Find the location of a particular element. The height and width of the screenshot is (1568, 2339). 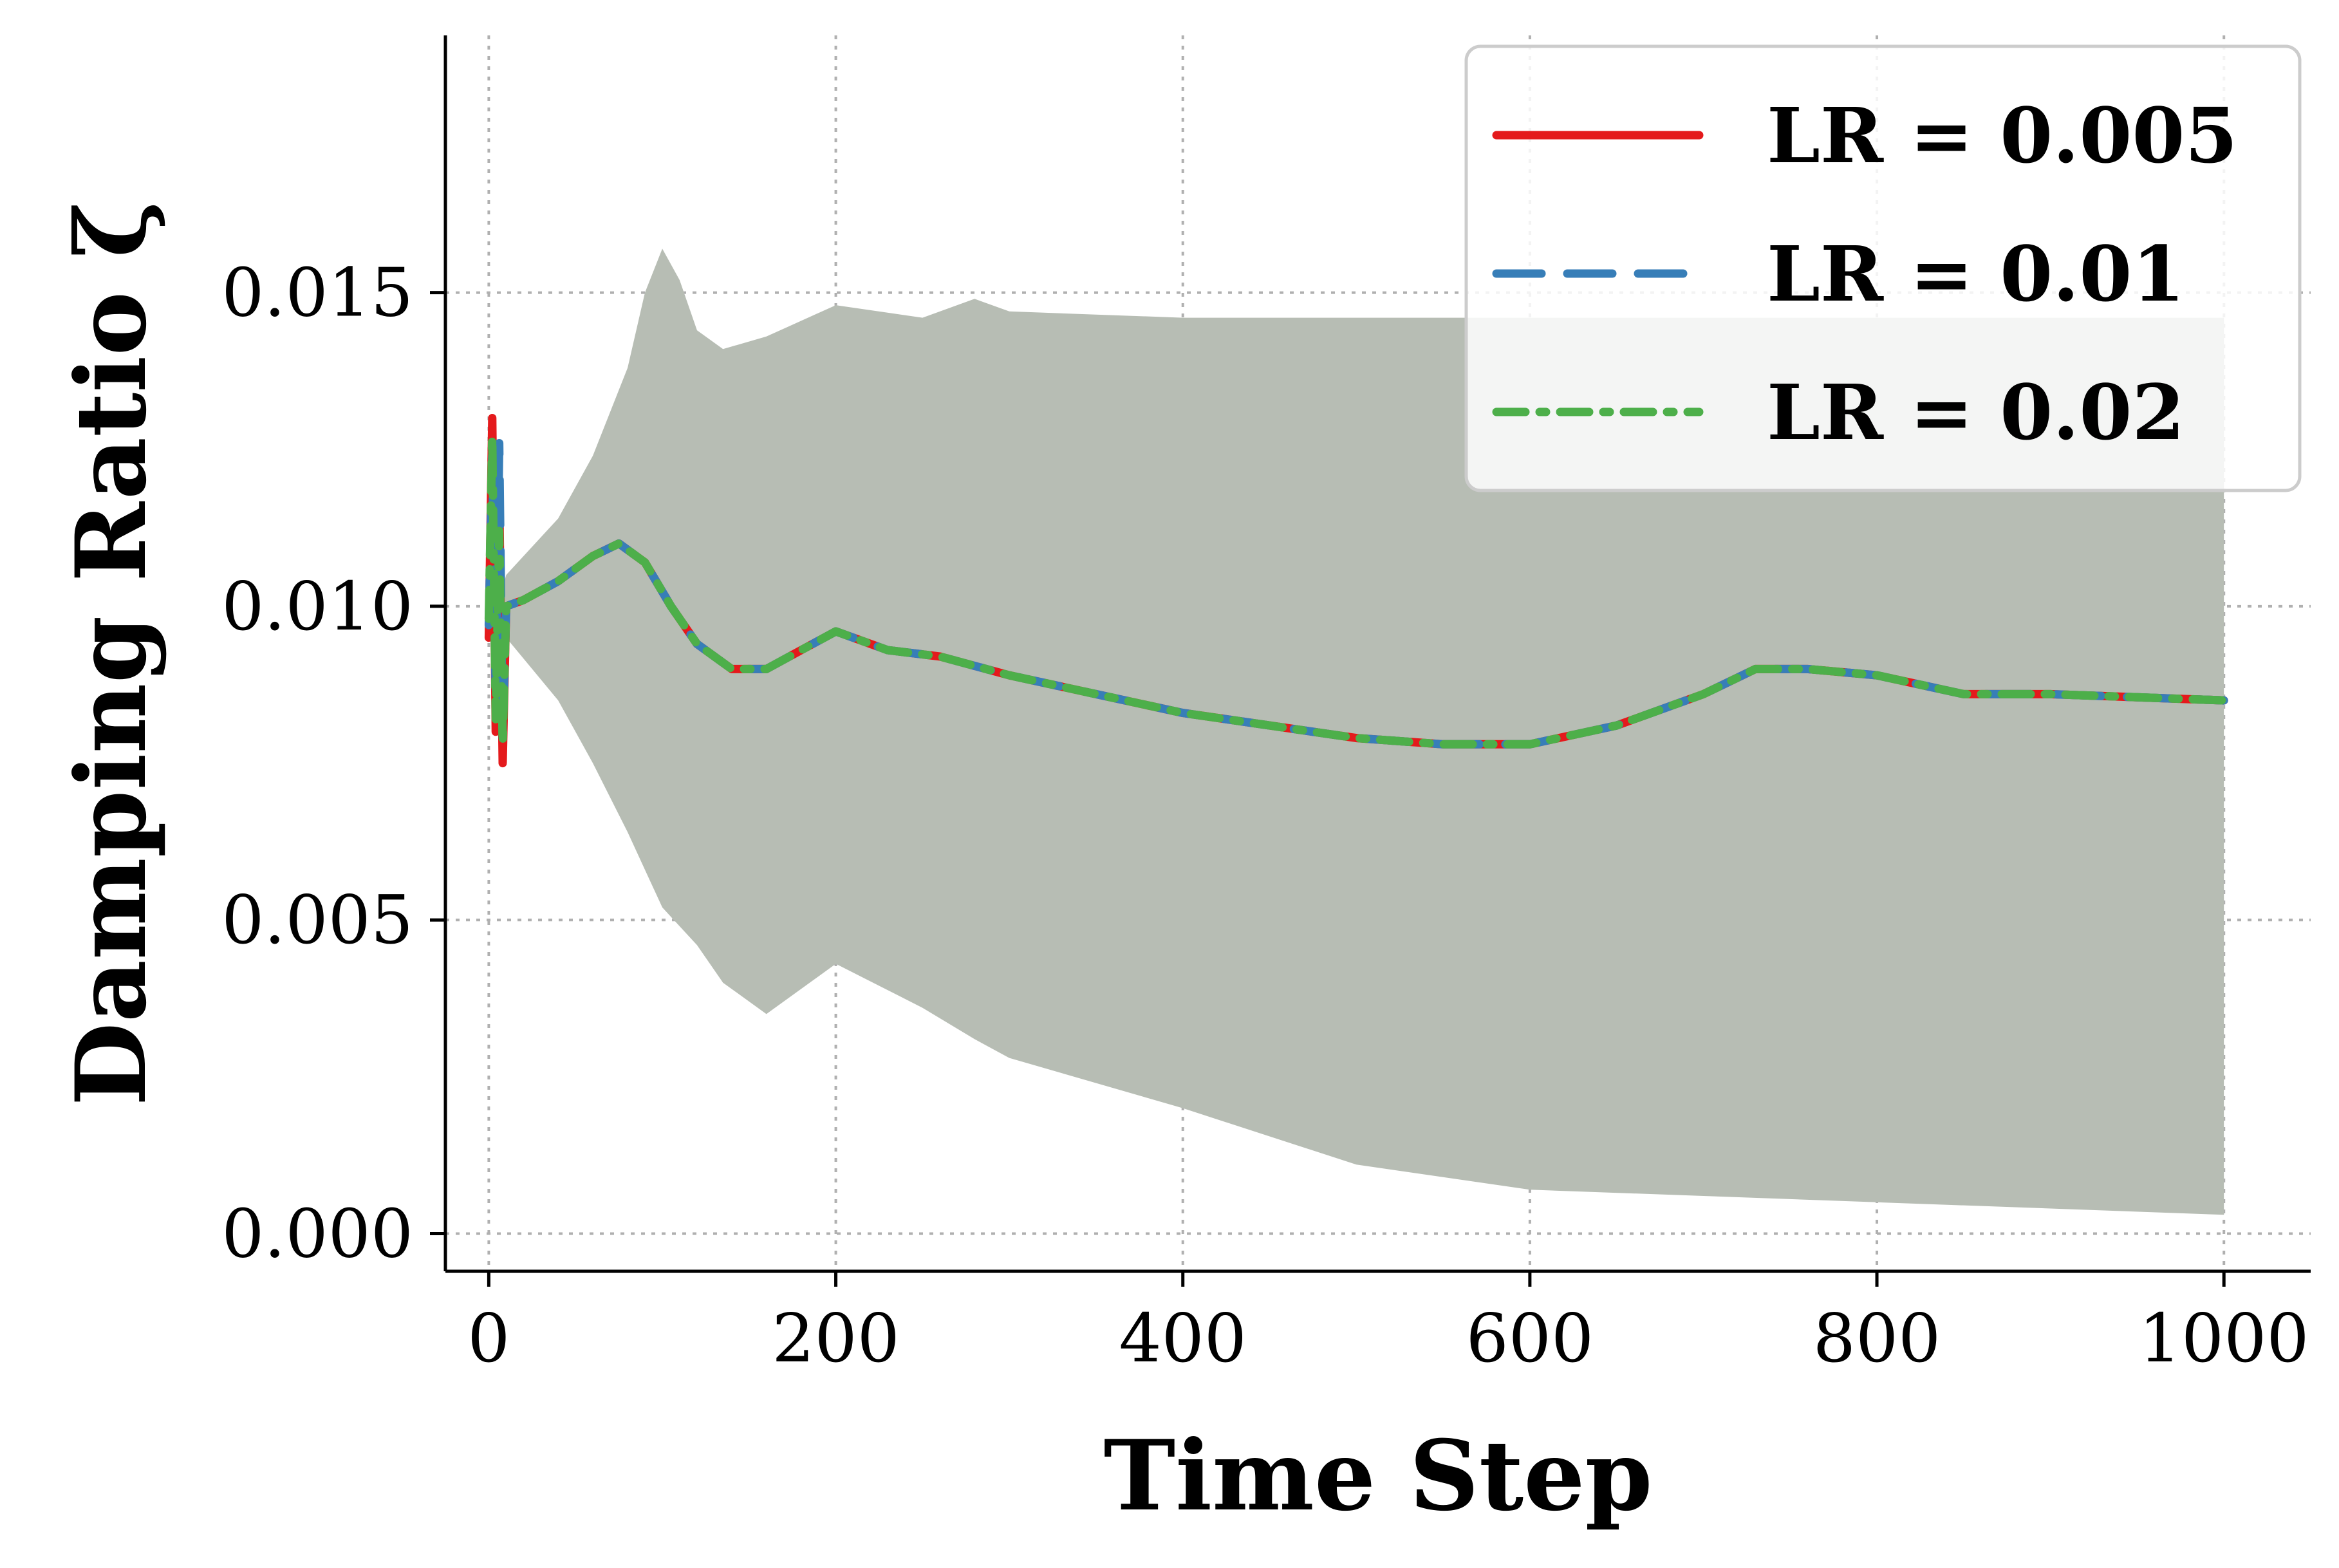

x-tick-label: 200 is located at coordinates (836, 1338).